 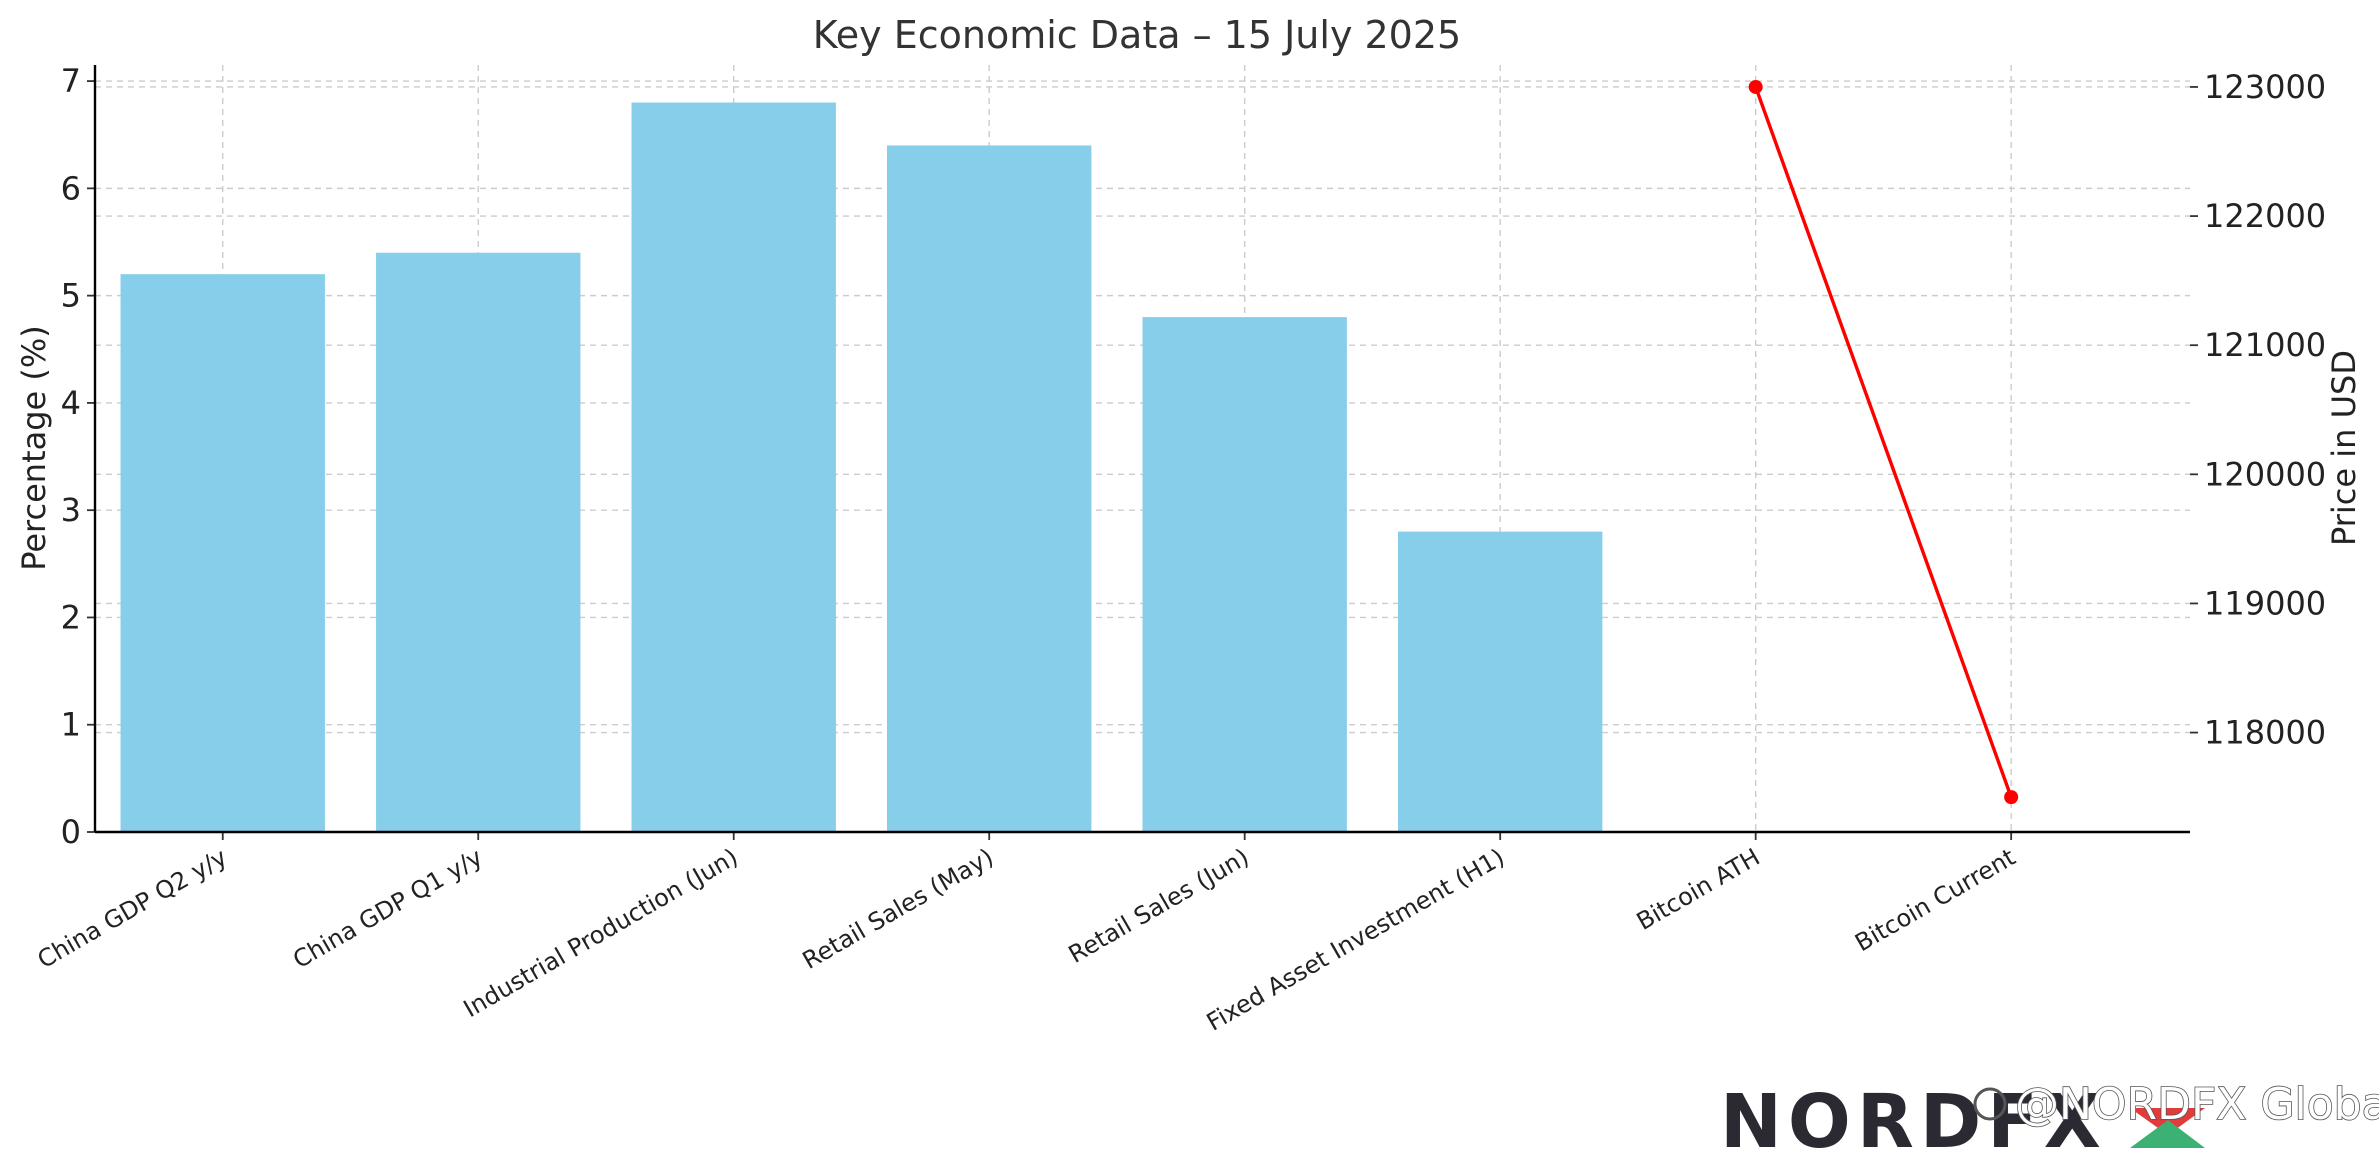 What do you see at coordinates (1355, 940) in the screenshot?
I see `x-category-label: Fixed Asset Investment (H1)` at bounding box center [1355, 940].